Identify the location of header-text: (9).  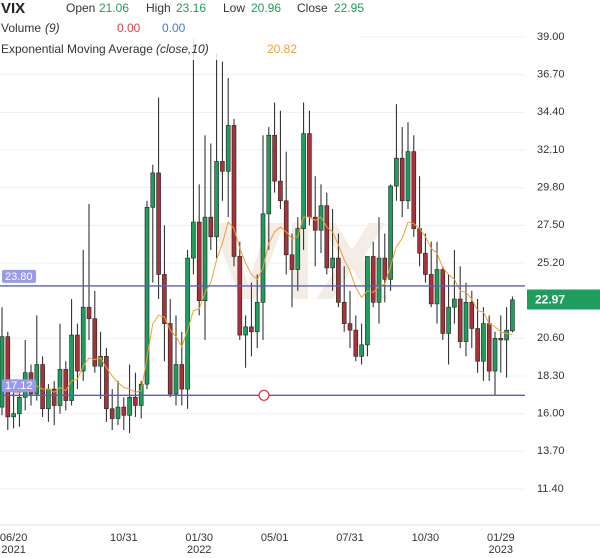
(52, 28).